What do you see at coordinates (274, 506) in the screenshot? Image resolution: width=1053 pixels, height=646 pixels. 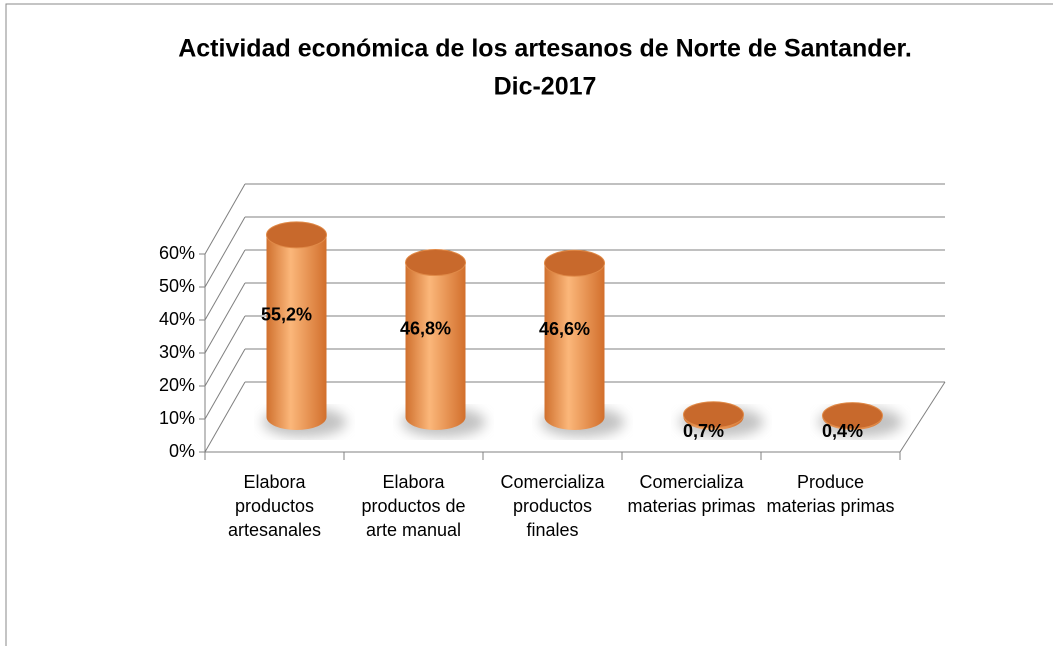 I see `x-tick-label: Elabora productos artesanales` at bounding box center [274, 506].